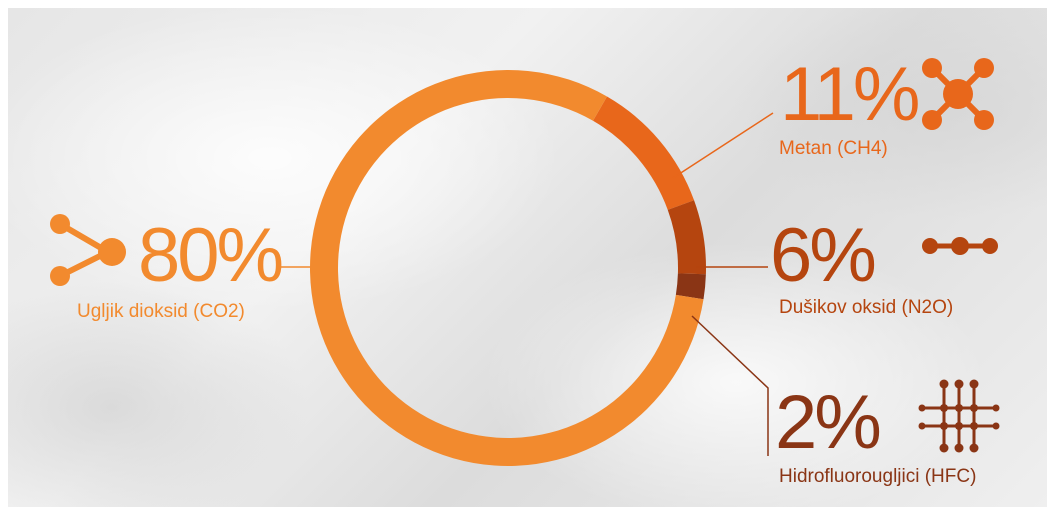  I want to click on leader-line-hfc, so click(730, 385).